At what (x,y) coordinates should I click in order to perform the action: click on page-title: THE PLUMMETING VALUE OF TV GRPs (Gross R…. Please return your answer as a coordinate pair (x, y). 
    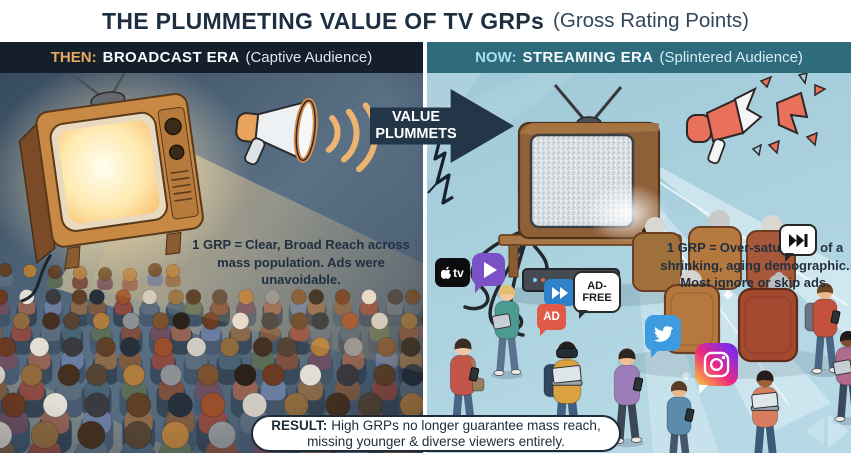
    Looking at the image, I should click on (425, 21).